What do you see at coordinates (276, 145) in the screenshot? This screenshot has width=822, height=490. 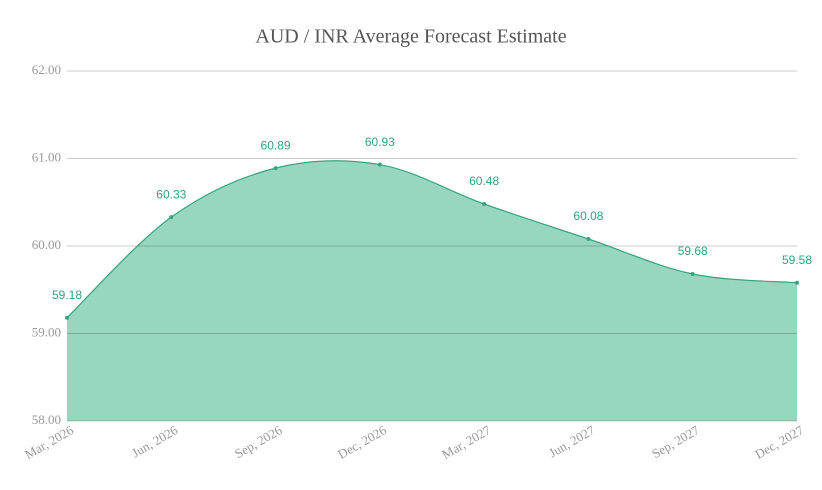 I see `value-label: 60.89` at bounding box center [276, 145].